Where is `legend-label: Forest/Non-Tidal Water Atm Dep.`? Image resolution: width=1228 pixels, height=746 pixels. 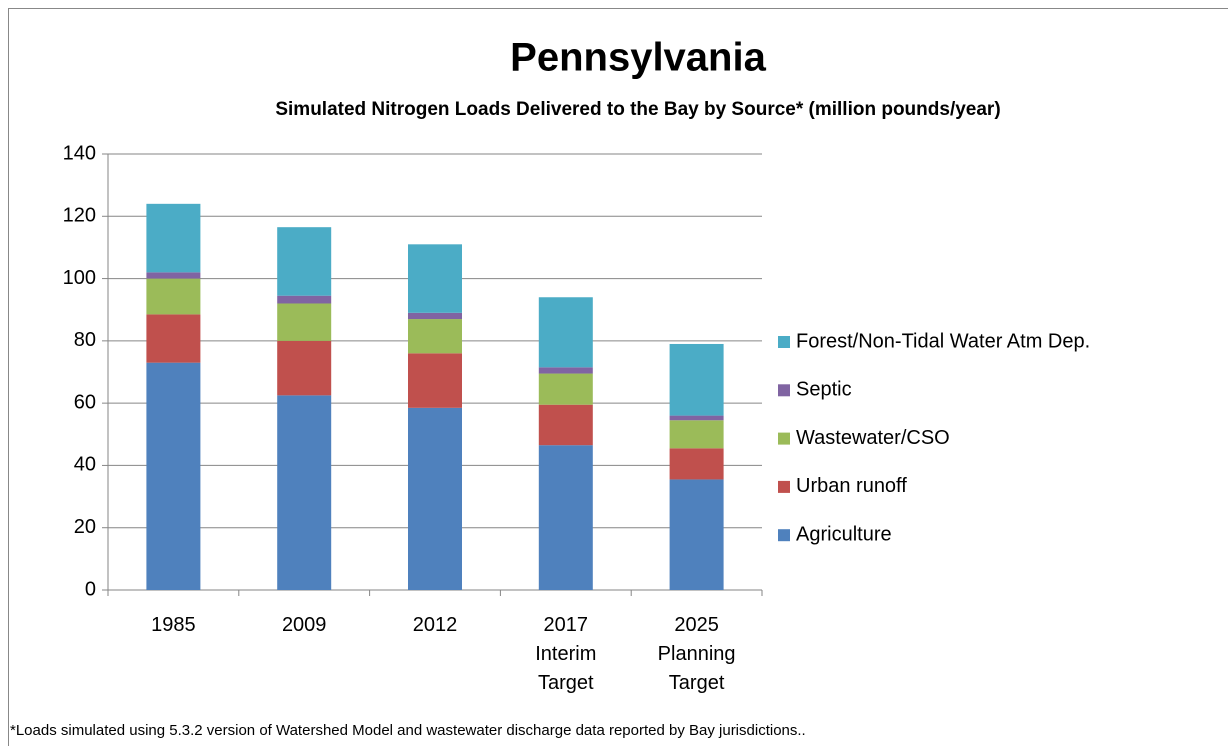 legend-label: Forest/Non-Tidal Water Atm Dep. is located at coordinates (943, 341).